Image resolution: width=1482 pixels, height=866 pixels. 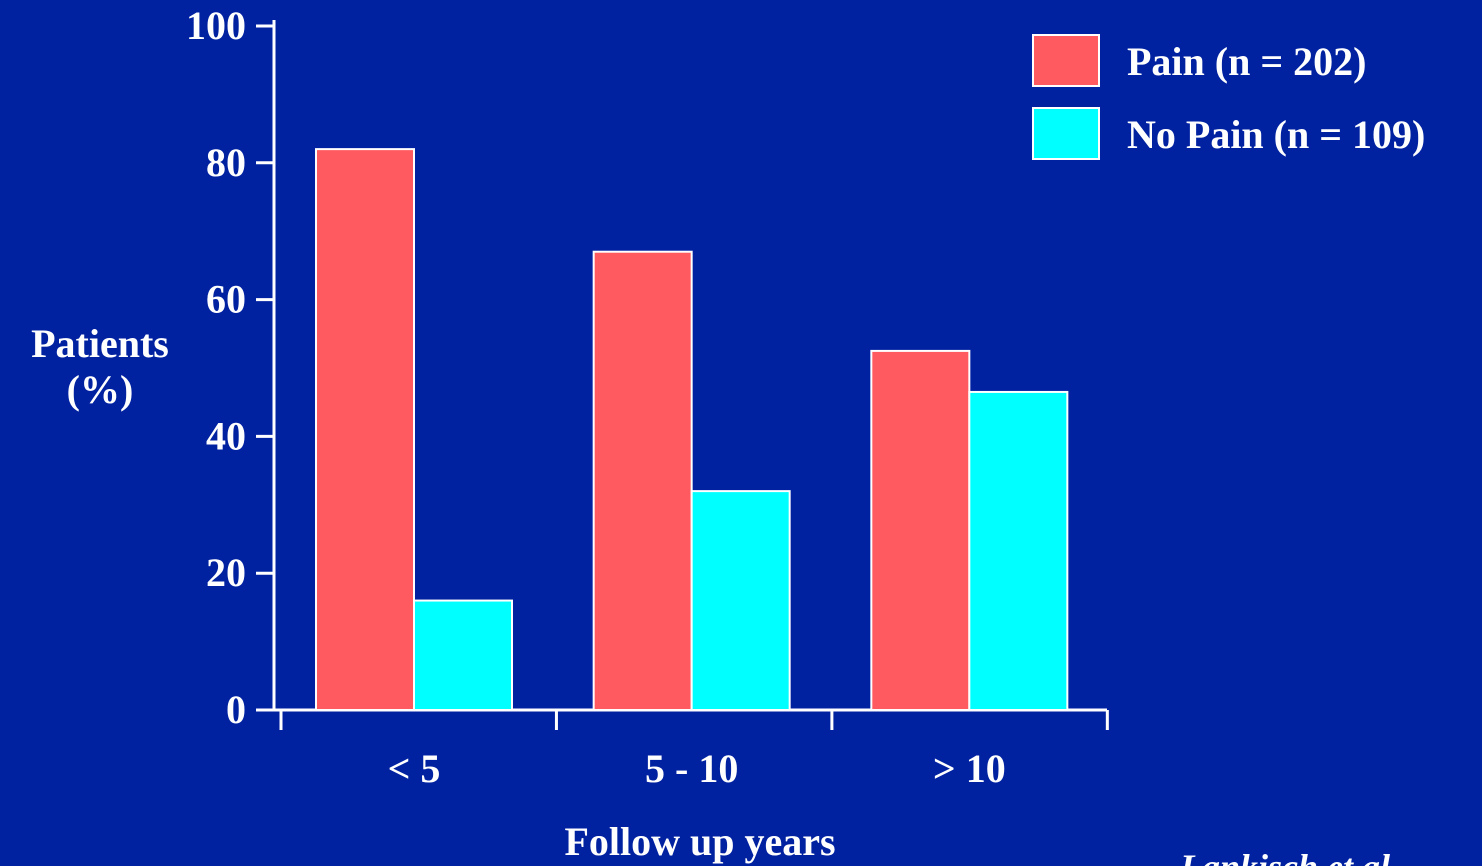 What do you see at coordinates (414, 768) in the screenshot?
I see `x-tick-label-0: < 5` at bounding box center [414, 768].